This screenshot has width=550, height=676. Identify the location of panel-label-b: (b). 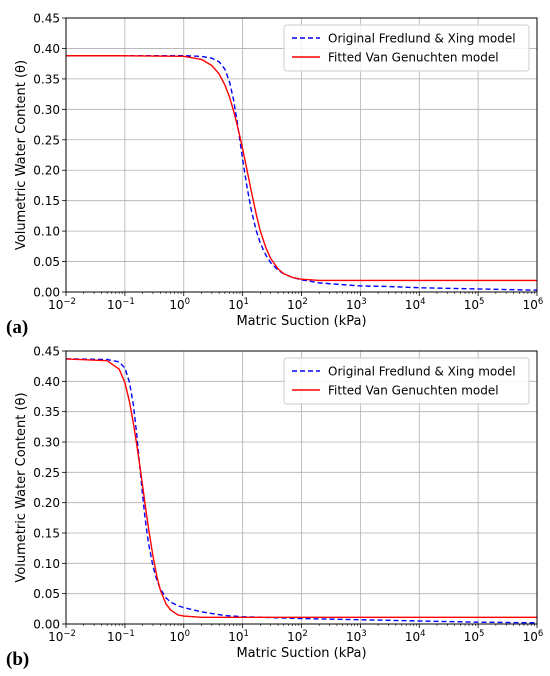
(17, 659).